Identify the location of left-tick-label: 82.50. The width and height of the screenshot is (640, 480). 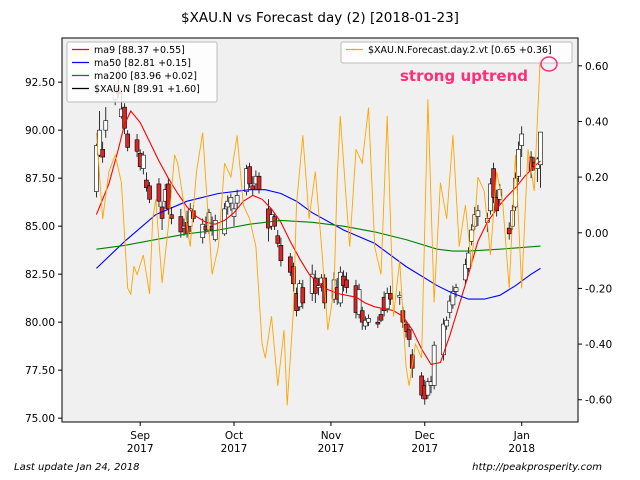
(40, 275).